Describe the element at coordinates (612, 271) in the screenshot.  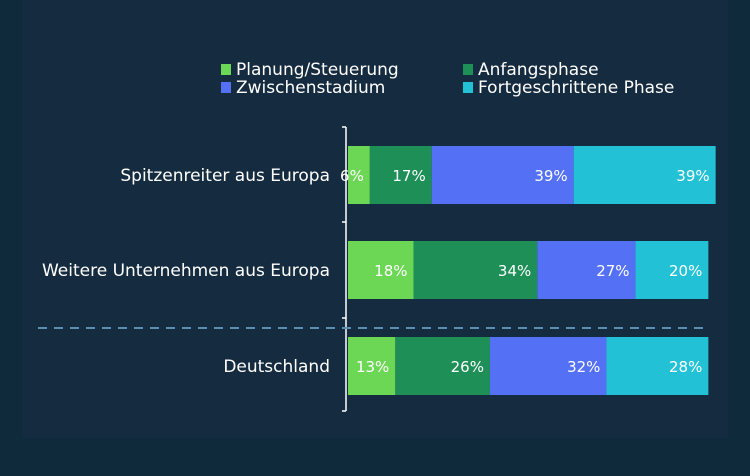
I see `value-label: 27%` at that location.